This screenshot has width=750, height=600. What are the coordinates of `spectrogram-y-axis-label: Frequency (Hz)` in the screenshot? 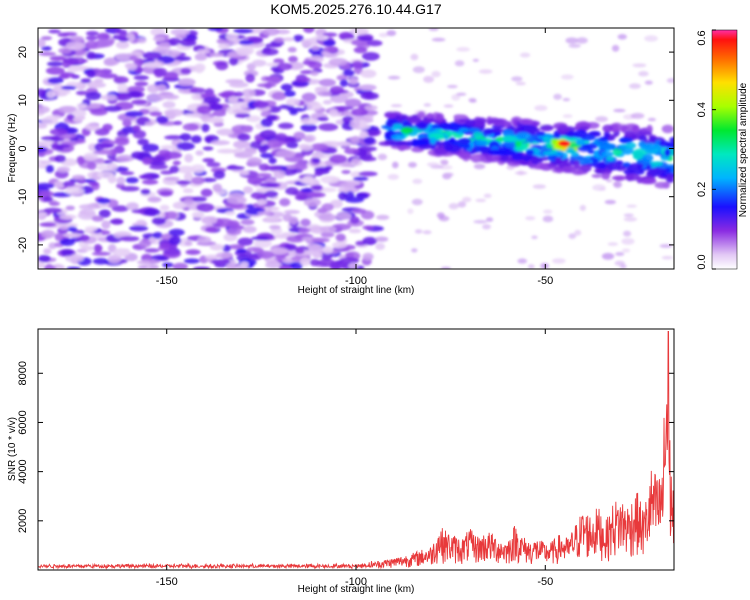 It's located at (12, 148).